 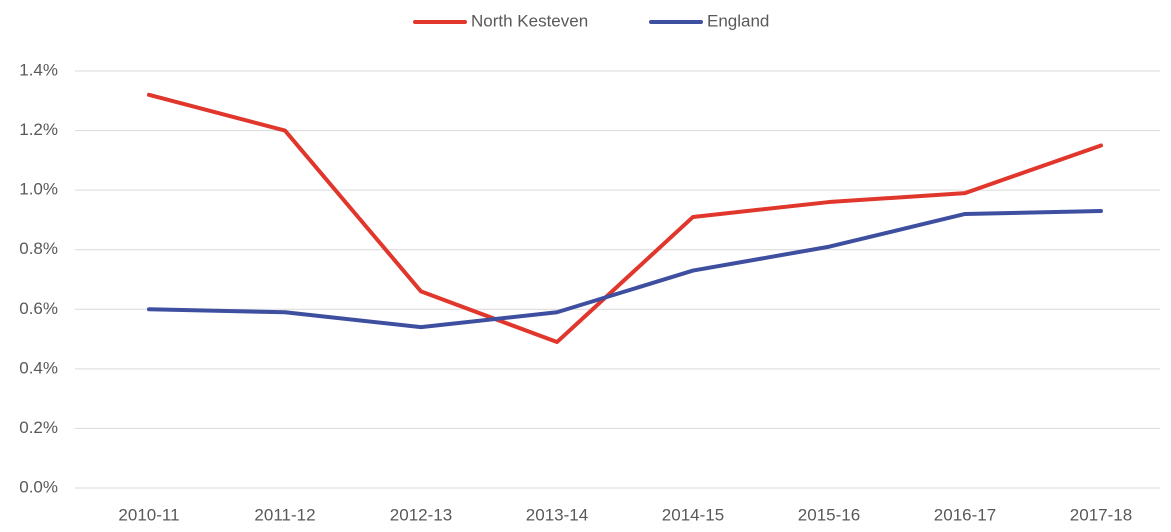 I want to click on x-tick-label: 2016-17, so click(x=965, y=514).